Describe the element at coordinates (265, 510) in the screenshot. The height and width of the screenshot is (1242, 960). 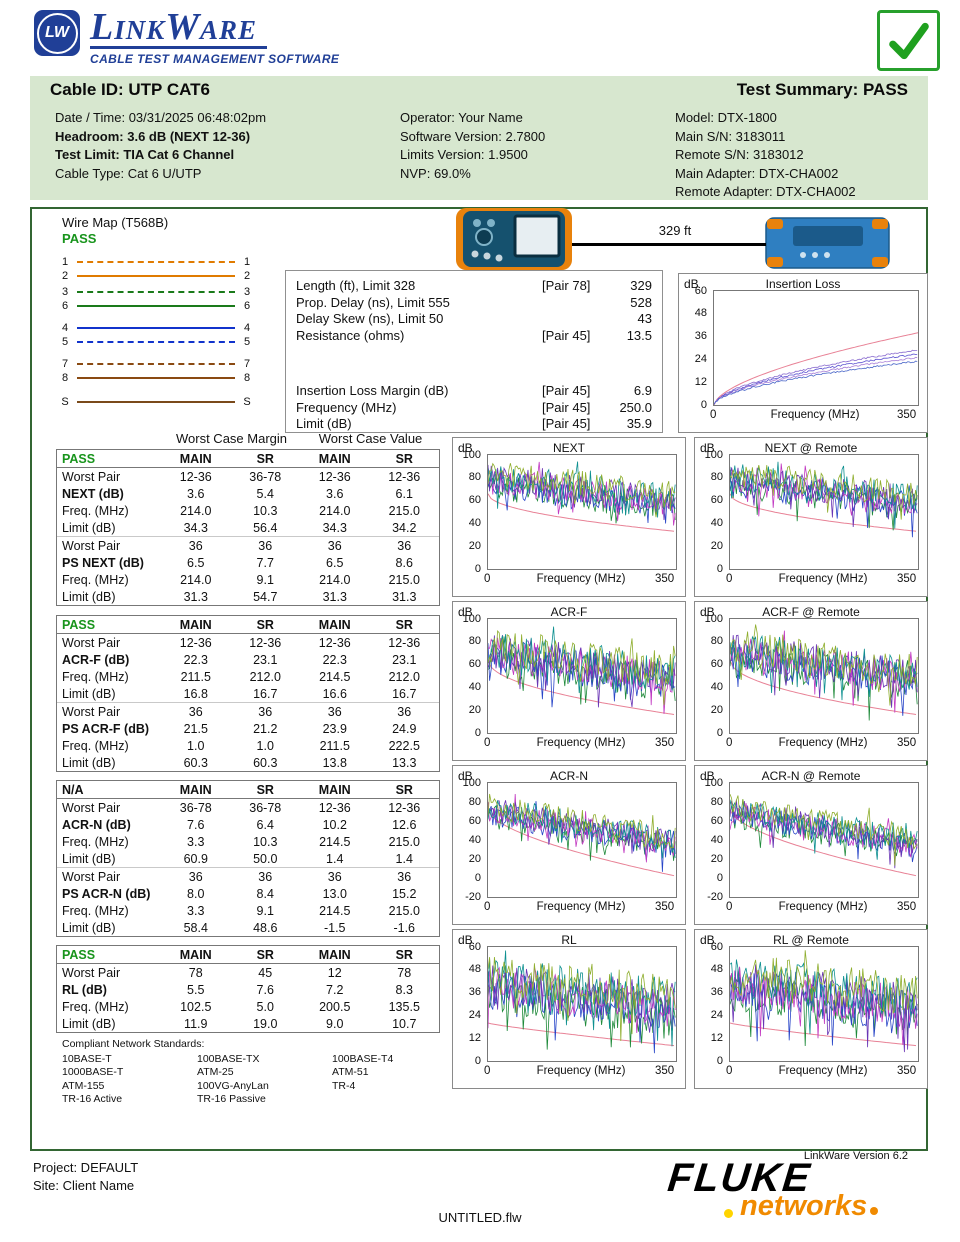
I see `value-cell: 10.3` at that location.